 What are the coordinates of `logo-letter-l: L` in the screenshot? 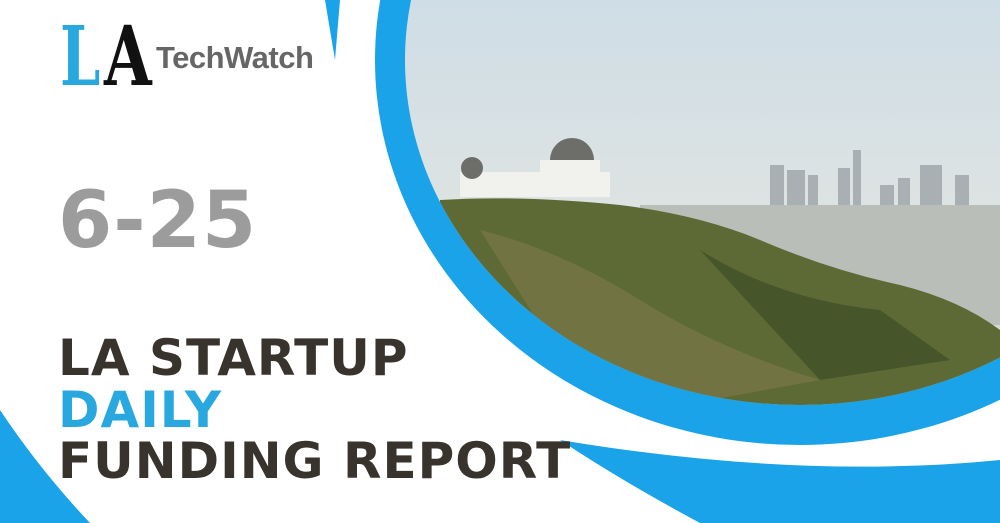 It's located at (80, 57).